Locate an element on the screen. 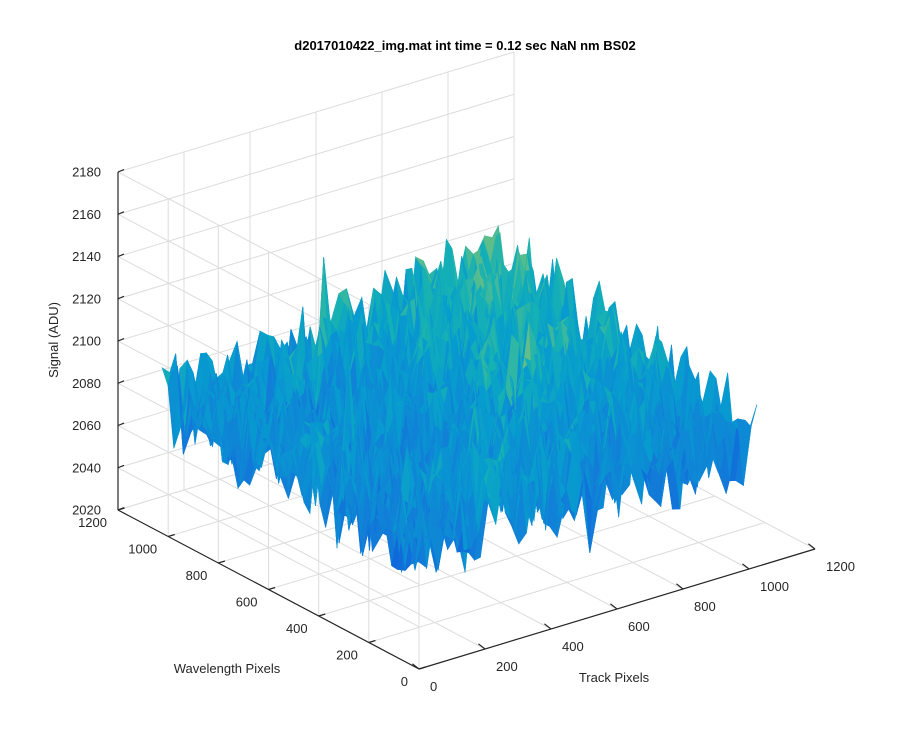  y-axis-label: Wavelength Pixels is located at coordinates (227, 668).